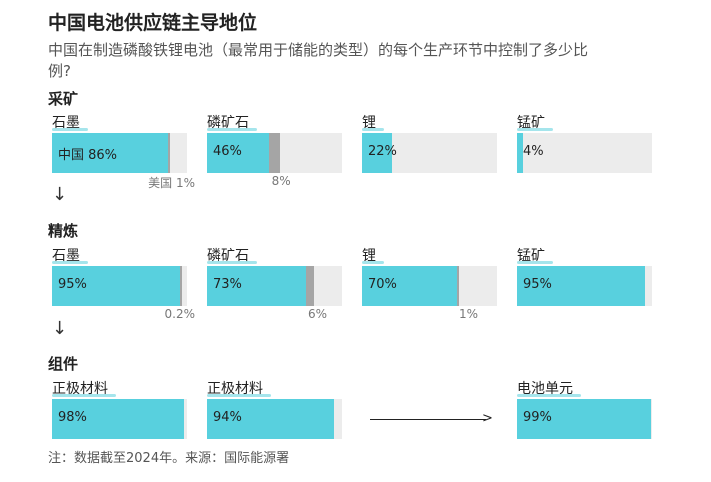 The height and width of the screenshot is (482, 711). What do you see at coordinates (318, 314) in the screenshot?
I see `us-share-label: 6%` at bounding box center [318, 314].